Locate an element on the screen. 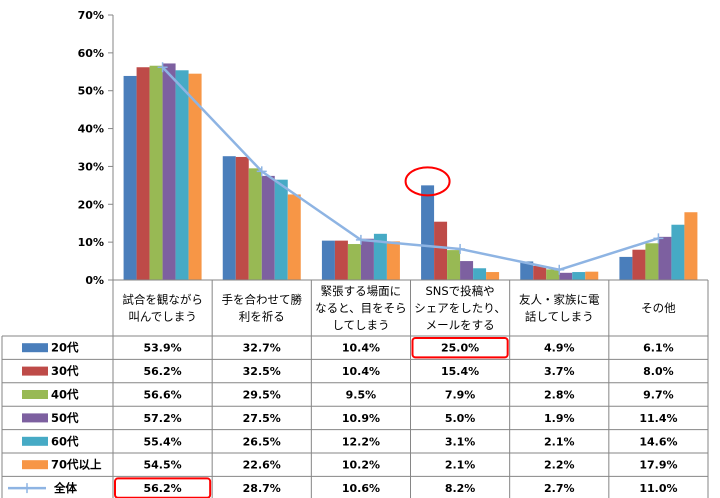  x-category-label: その他 is located at coordinates (658, 308).